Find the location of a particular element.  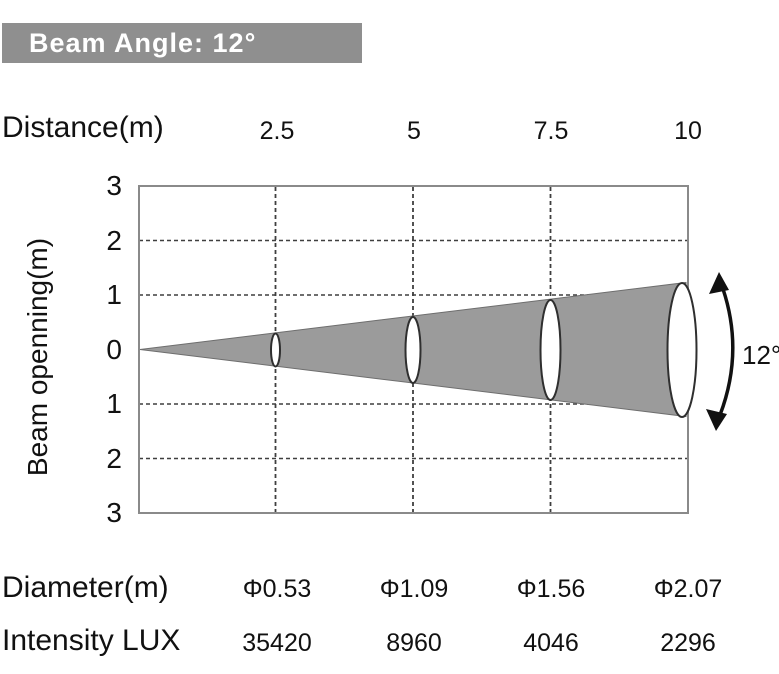

angle-arc is located at coordinates (720, 351).